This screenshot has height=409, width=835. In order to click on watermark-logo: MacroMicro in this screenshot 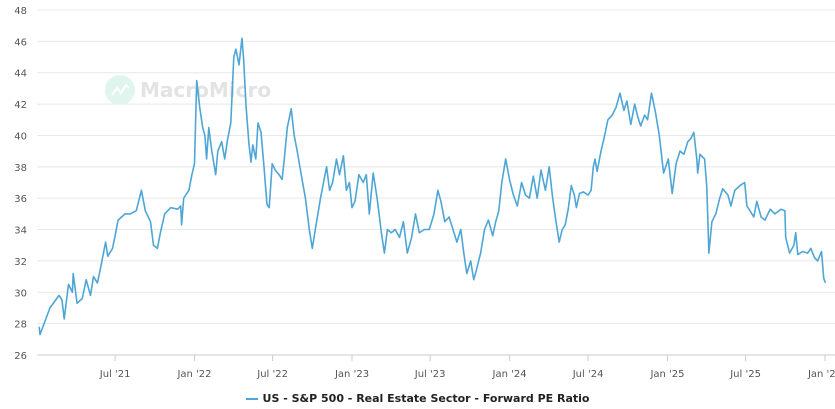, I will do `click(188, 90)`.